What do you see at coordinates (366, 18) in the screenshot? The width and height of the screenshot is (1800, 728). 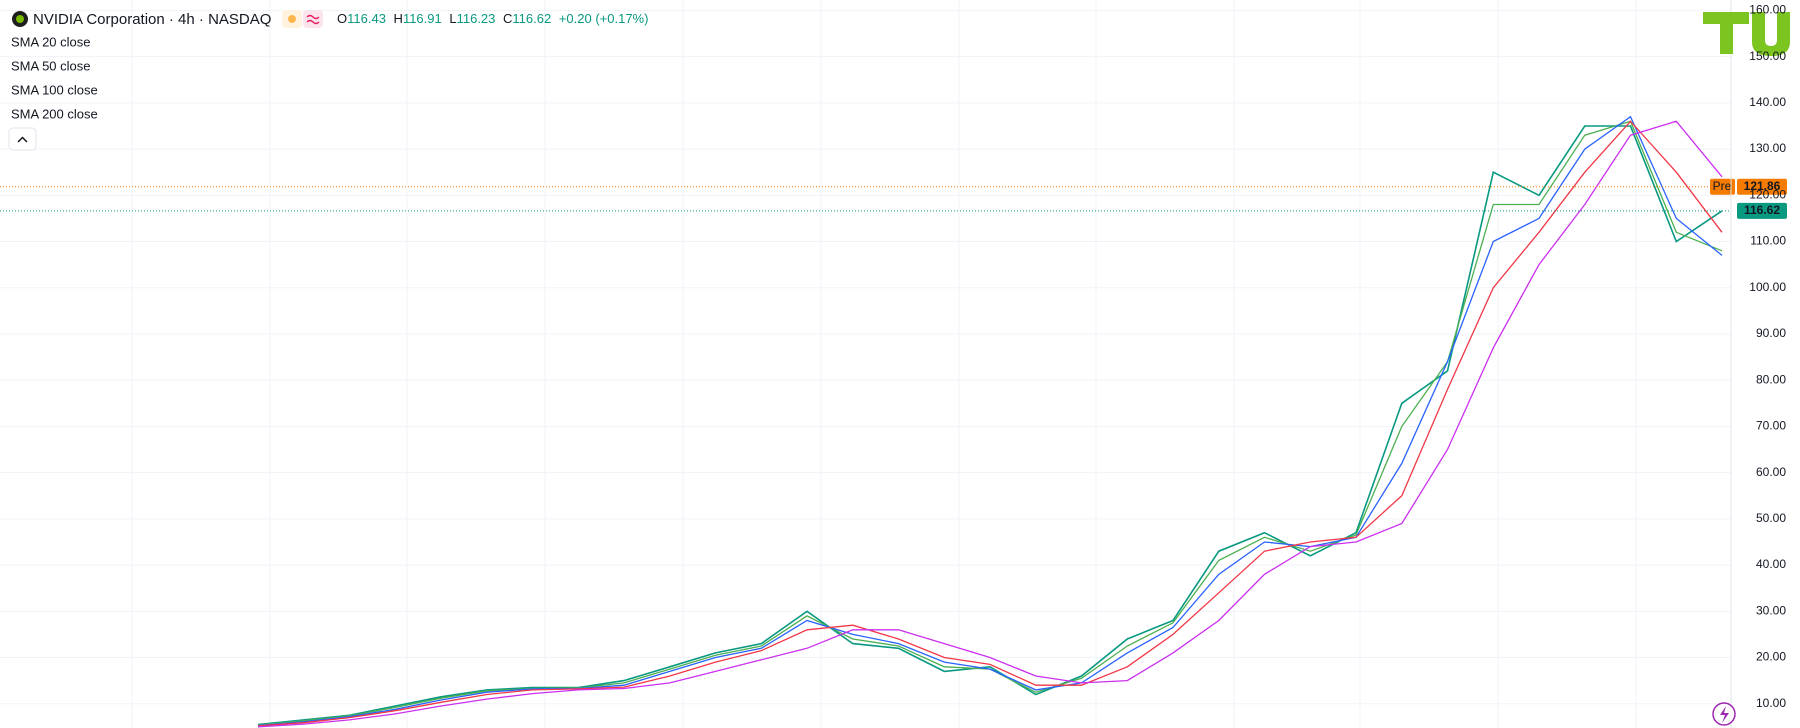 I see `ohlc-value: 116.43` at bounding box center [366, 18].